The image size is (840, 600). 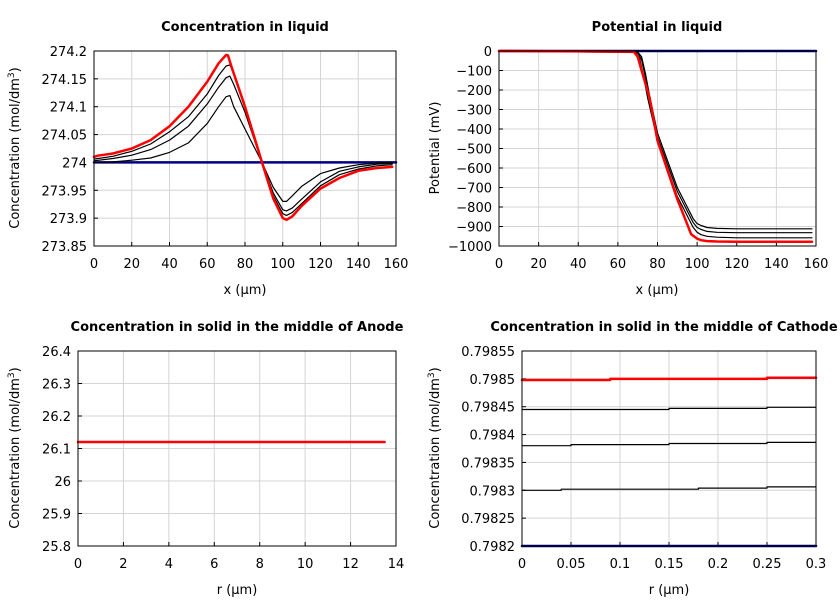 I want to click on chart-title: Concentration in liquid, so click(x=245, y=27).